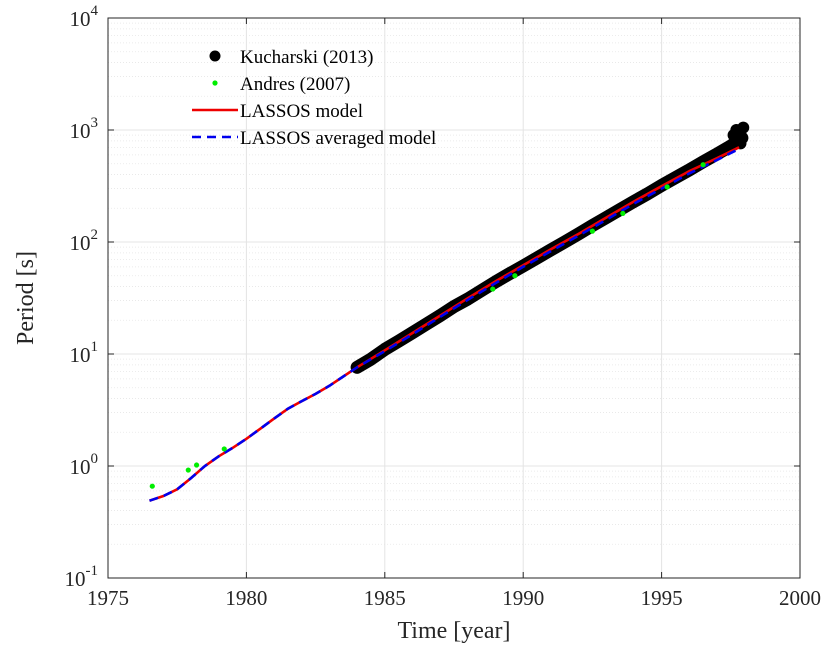 This screenshot has width=835, height=650. What do you see at coordinates (26, 298) in the screenshot?
I see `y-axis-label: Period [s]` at bounding box center [26, 298].